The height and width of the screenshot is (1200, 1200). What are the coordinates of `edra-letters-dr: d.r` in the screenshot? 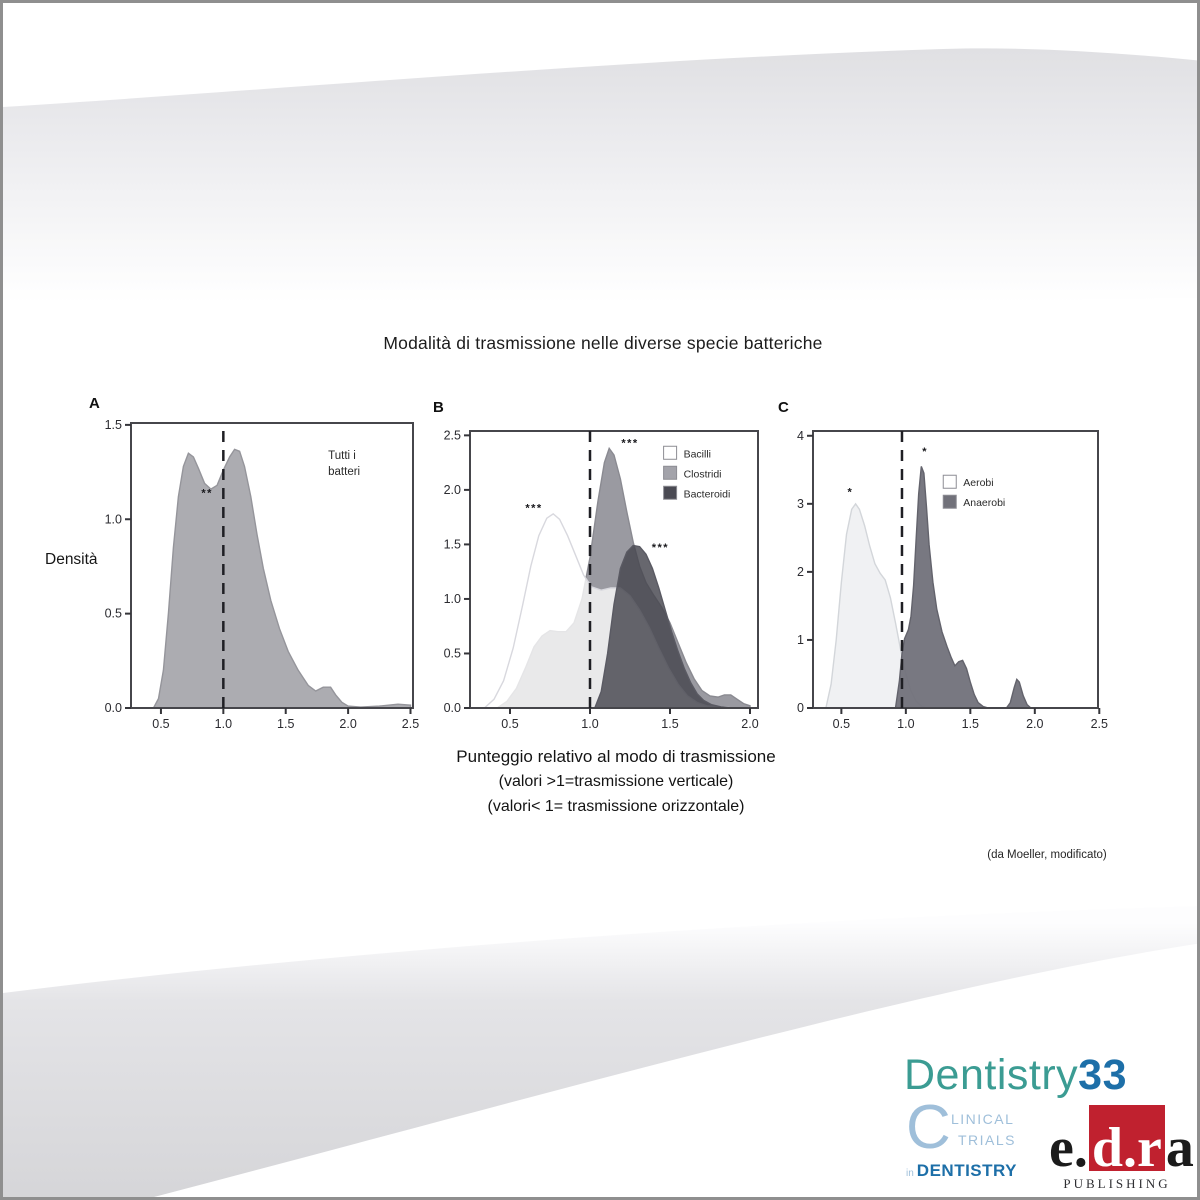 It's located at (1126, 1148).